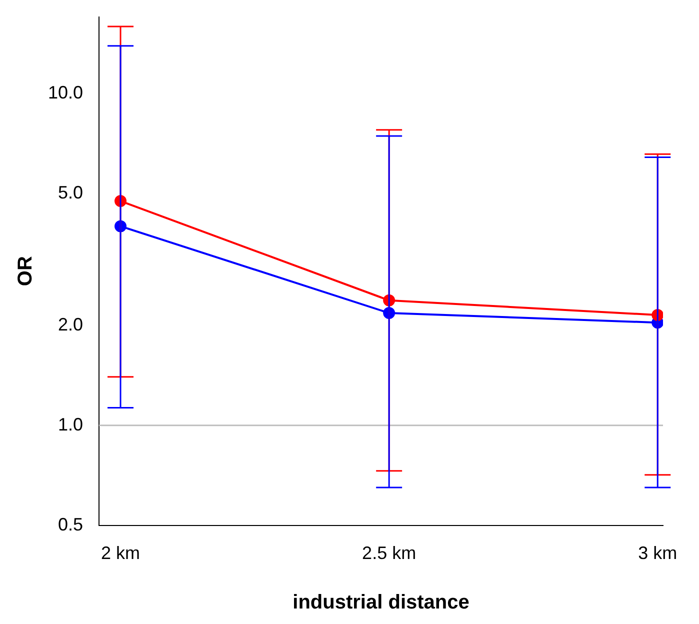  What do you see at coordinates (120, 553) in the screenshot?
I see `x-tick-label: 2 km` at bounding box center [120, 553].